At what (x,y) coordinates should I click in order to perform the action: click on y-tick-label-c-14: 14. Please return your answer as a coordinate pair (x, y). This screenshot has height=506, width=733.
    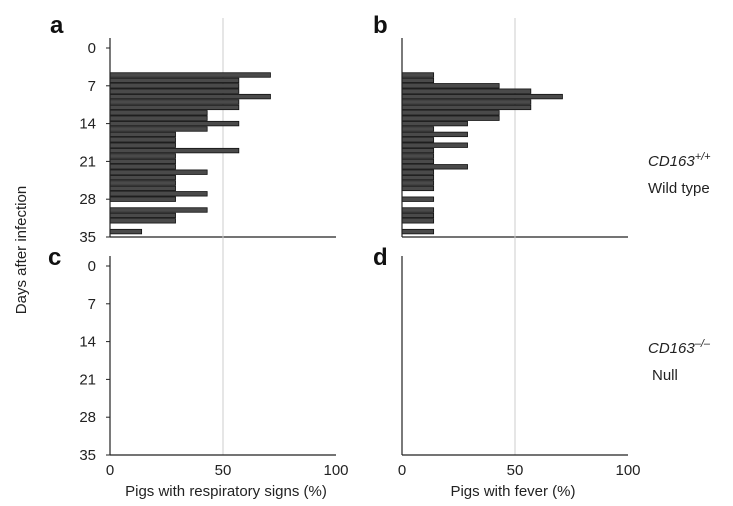
    Looking at the image, I should click on (87, 342).